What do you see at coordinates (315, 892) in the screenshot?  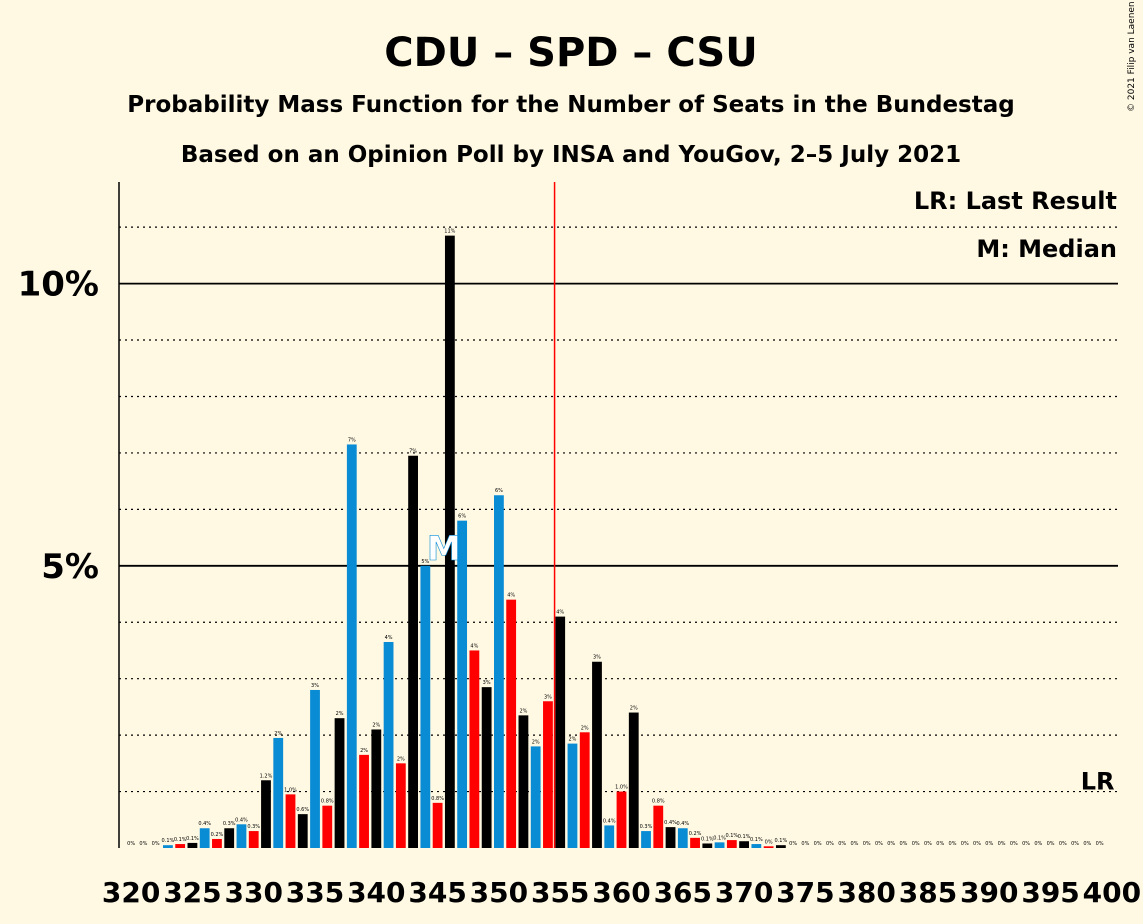 I see `x-tick-label: 335` at bounding box center [315, 892].